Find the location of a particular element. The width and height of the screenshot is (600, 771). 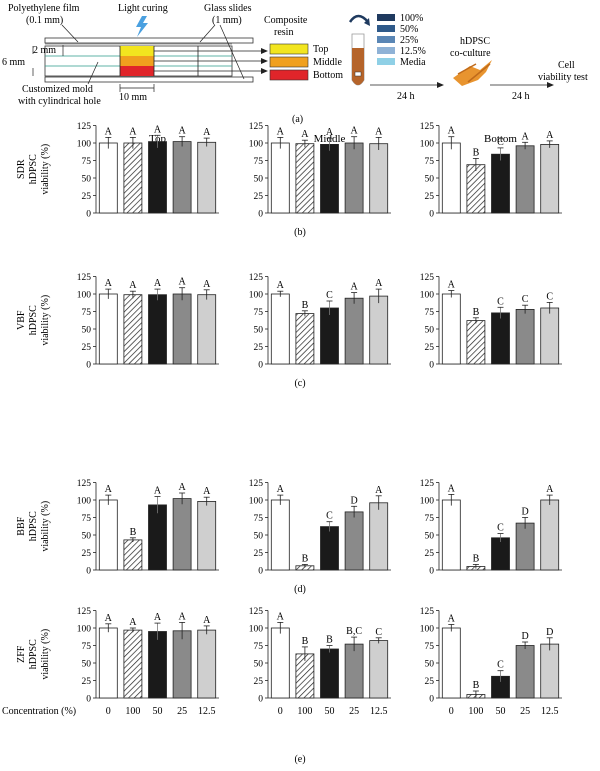

dilution-label: Media is located at coordinates (413, 62).